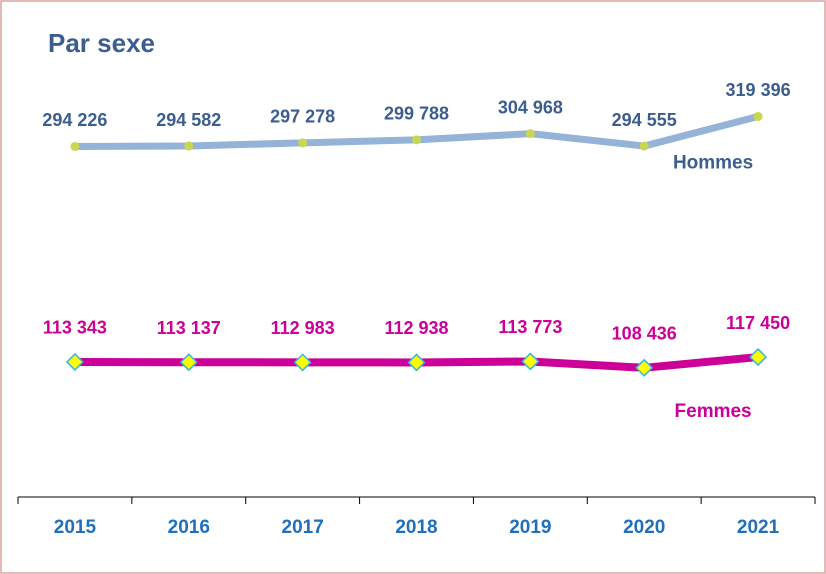 Image resolution: width=826 pixels, height=574 pixels. Describe the element at coordinates (758, 527) in the screenshot. I see `x-tick-label: 2021` at that location.